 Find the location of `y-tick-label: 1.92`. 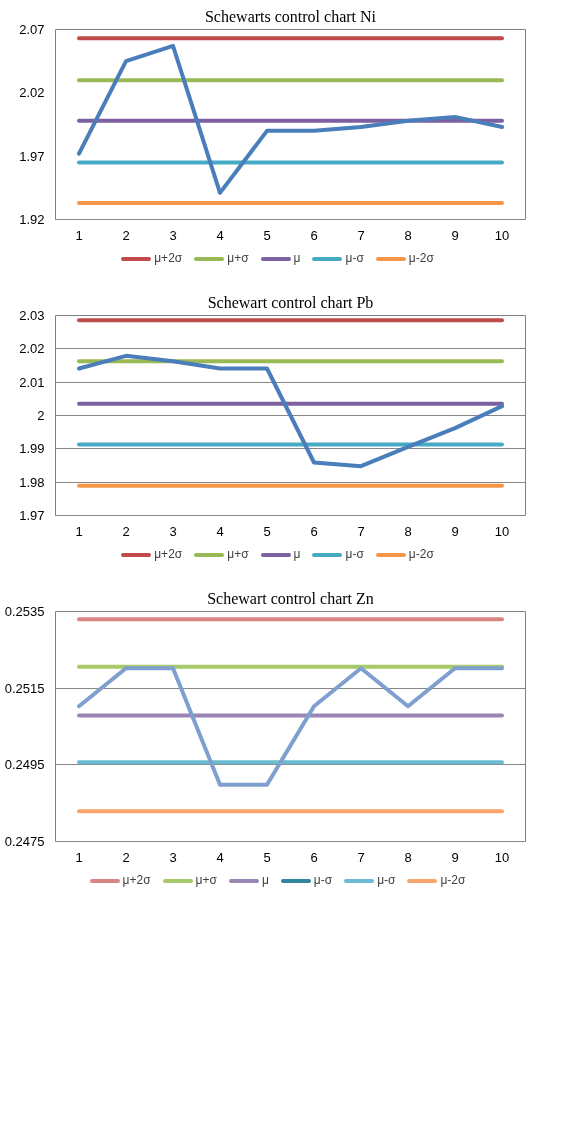

y-tick-label: 1.92 is located at coordinates (32, 219).